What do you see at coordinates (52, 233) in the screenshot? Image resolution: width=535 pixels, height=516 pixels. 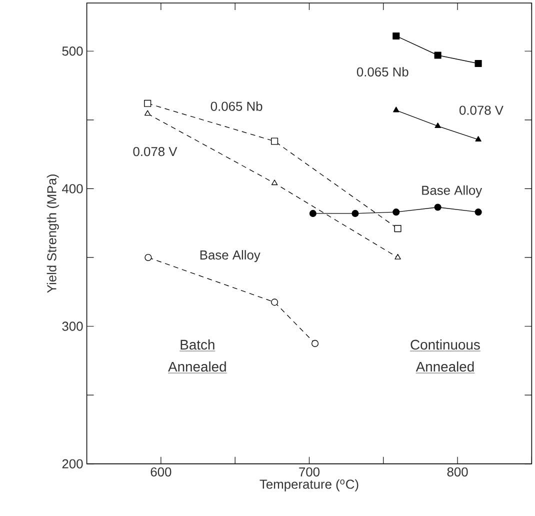 I see `y-axis-title: Yield Strength (MPa)` at bounding box center [52, 233].